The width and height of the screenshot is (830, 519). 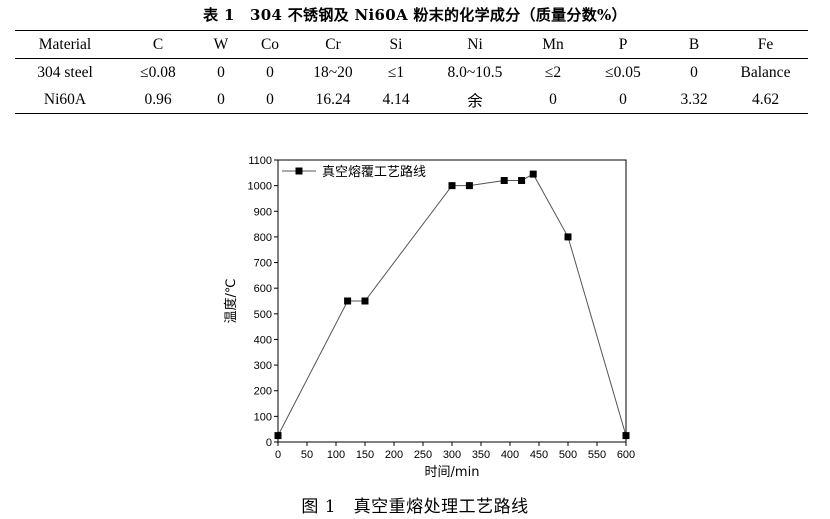 What do you see at coordinates (394, 455) in the screenshot?
I see `x-tick-label: 200` at bounding box center [394, 455].